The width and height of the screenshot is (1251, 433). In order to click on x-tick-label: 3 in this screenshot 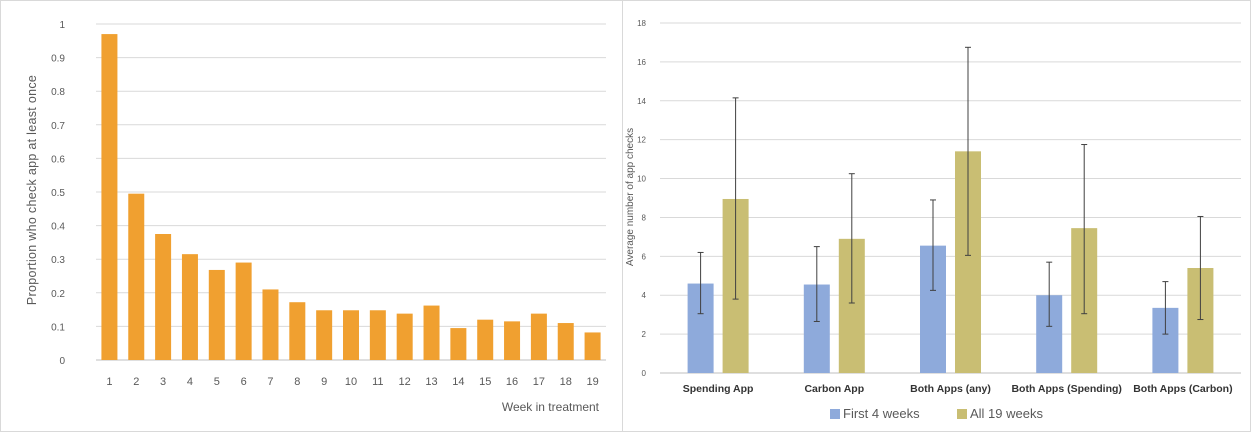, I will do `click(163, 382)`.